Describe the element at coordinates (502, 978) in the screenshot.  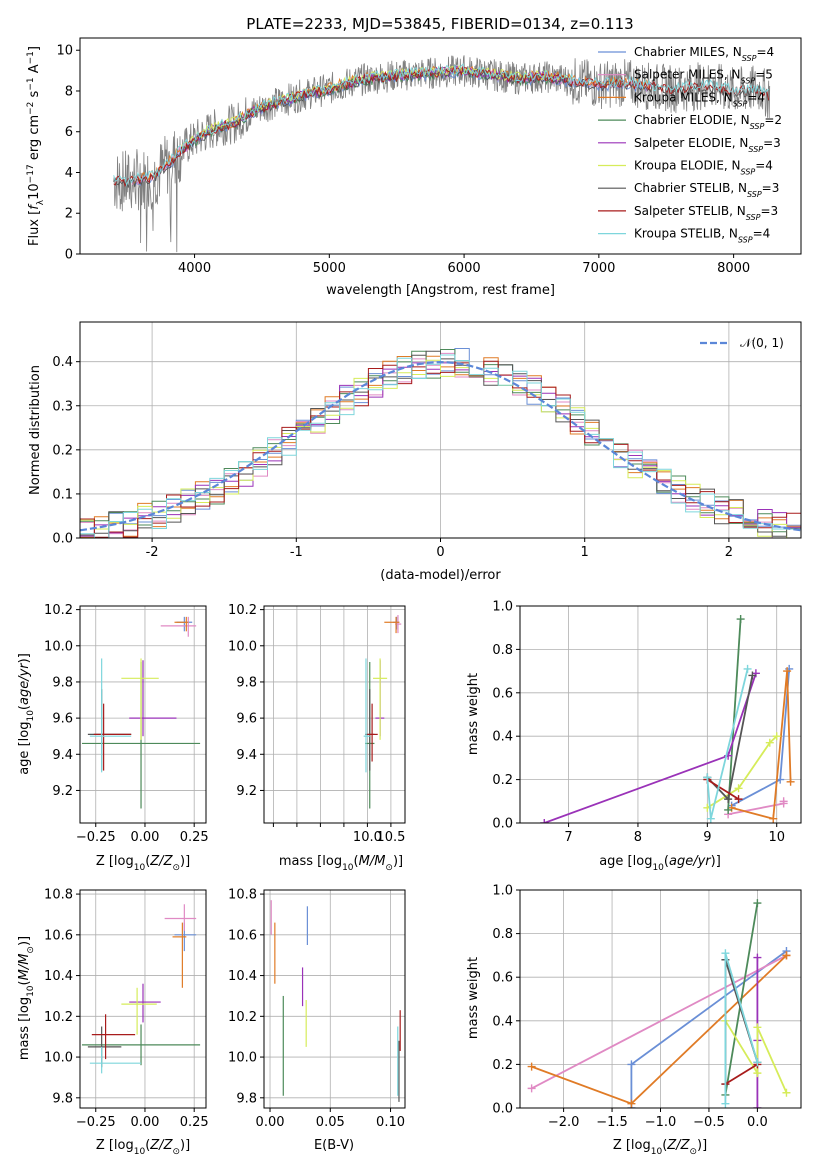
I see `y-tick-label: 0.6` at that location.